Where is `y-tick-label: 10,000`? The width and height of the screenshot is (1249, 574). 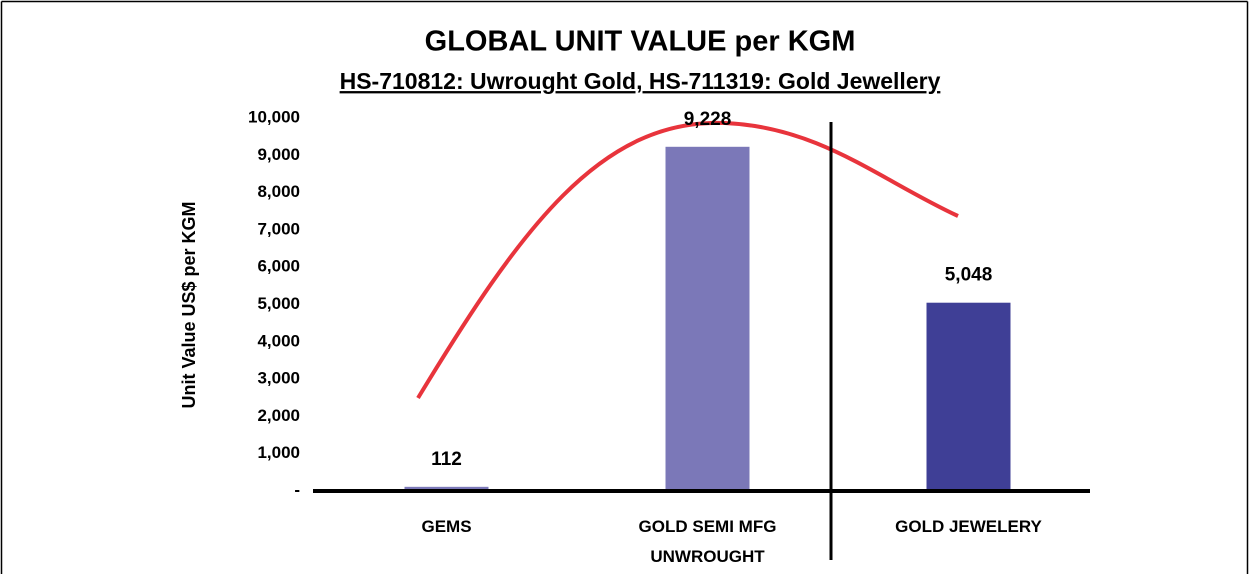 y-tick-label: 10,000 is located at coordinates (274, 116).